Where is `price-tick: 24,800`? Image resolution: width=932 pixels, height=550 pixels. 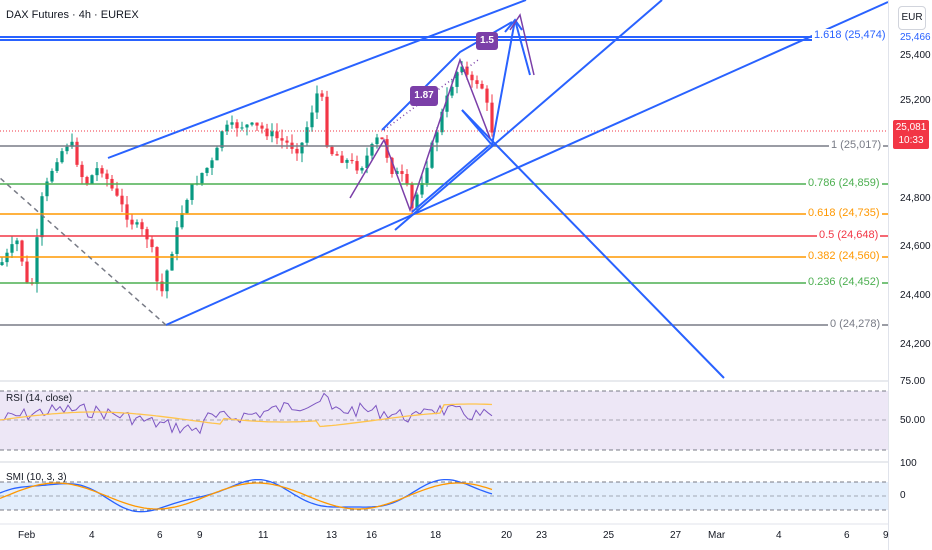
price-tick: 24,800 is located at coordinates (915, 198).